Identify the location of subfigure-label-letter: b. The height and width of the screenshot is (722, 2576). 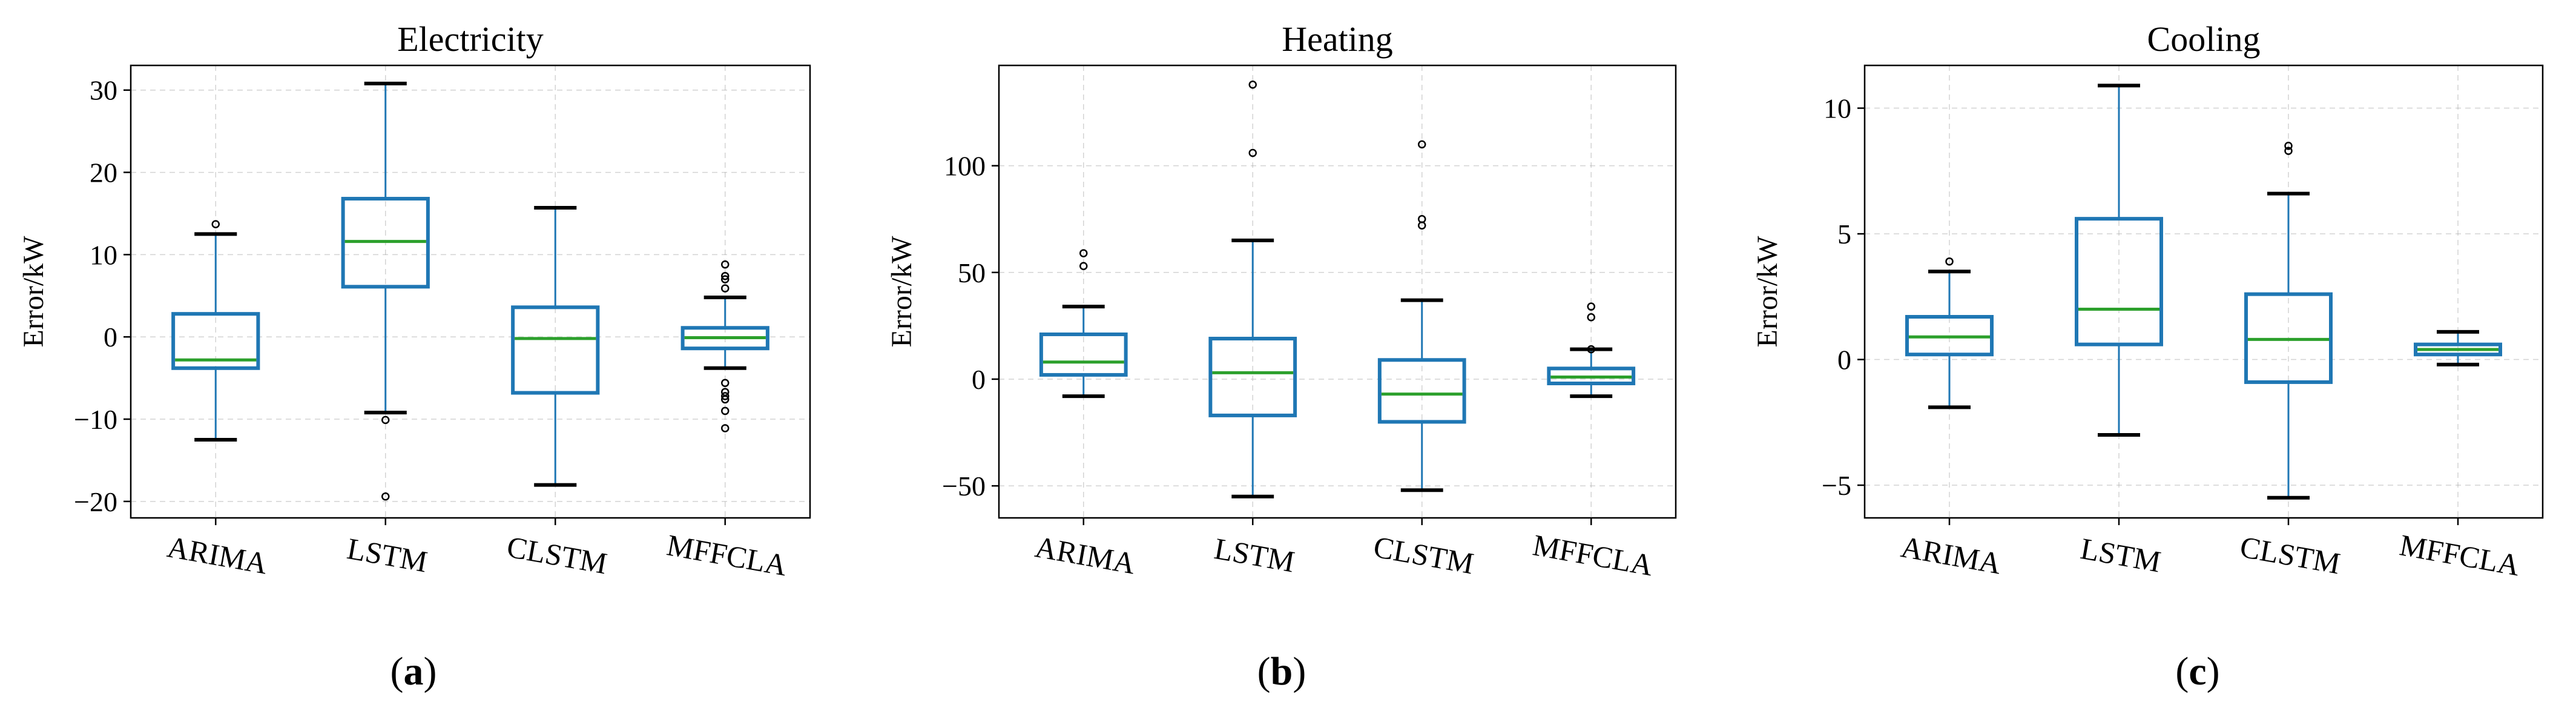
(1282, 672).